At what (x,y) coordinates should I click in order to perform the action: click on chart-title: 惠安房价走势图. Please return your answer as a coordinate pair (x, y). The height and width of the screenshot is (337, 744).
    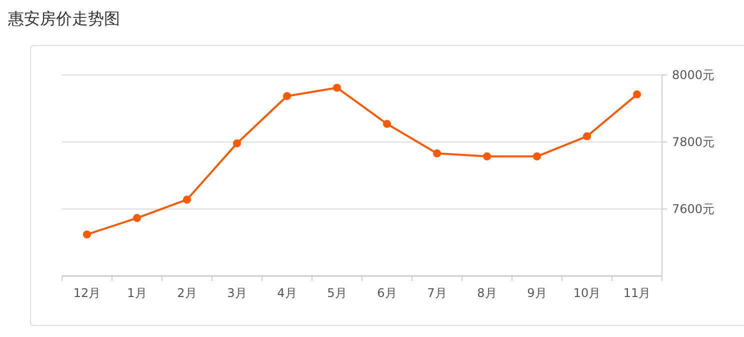
    Looking at the image, I should click on (63, 18).